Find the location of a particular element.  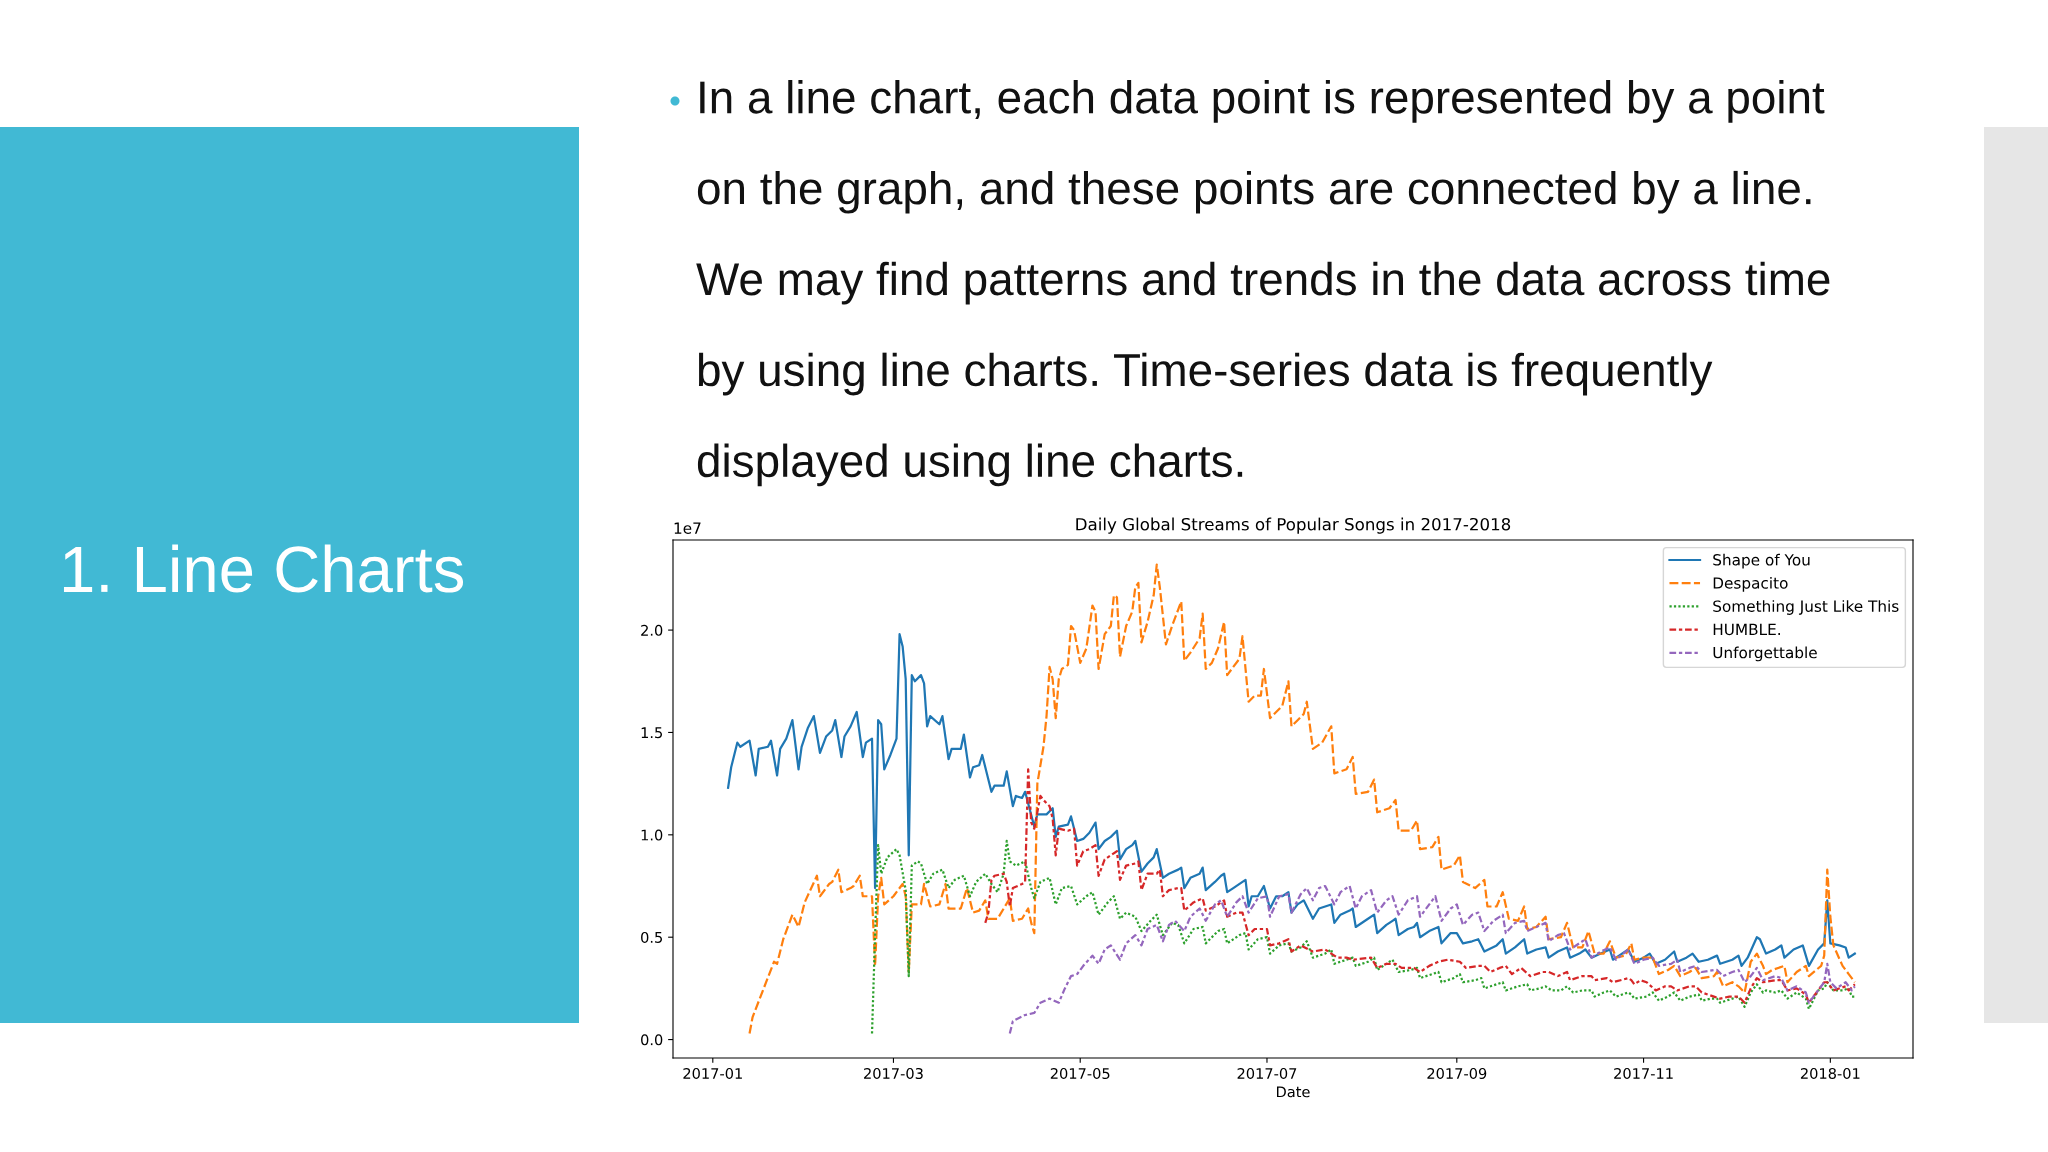

legend-label: Despacito is located at coordinates (1750, 584).